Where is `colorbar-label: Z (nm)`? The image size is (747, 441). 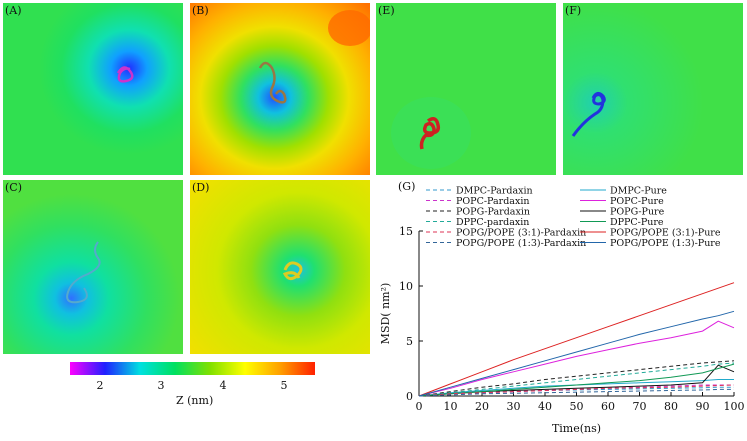 colorbar-label: Z (nm) is located at coordinates (195, 400).